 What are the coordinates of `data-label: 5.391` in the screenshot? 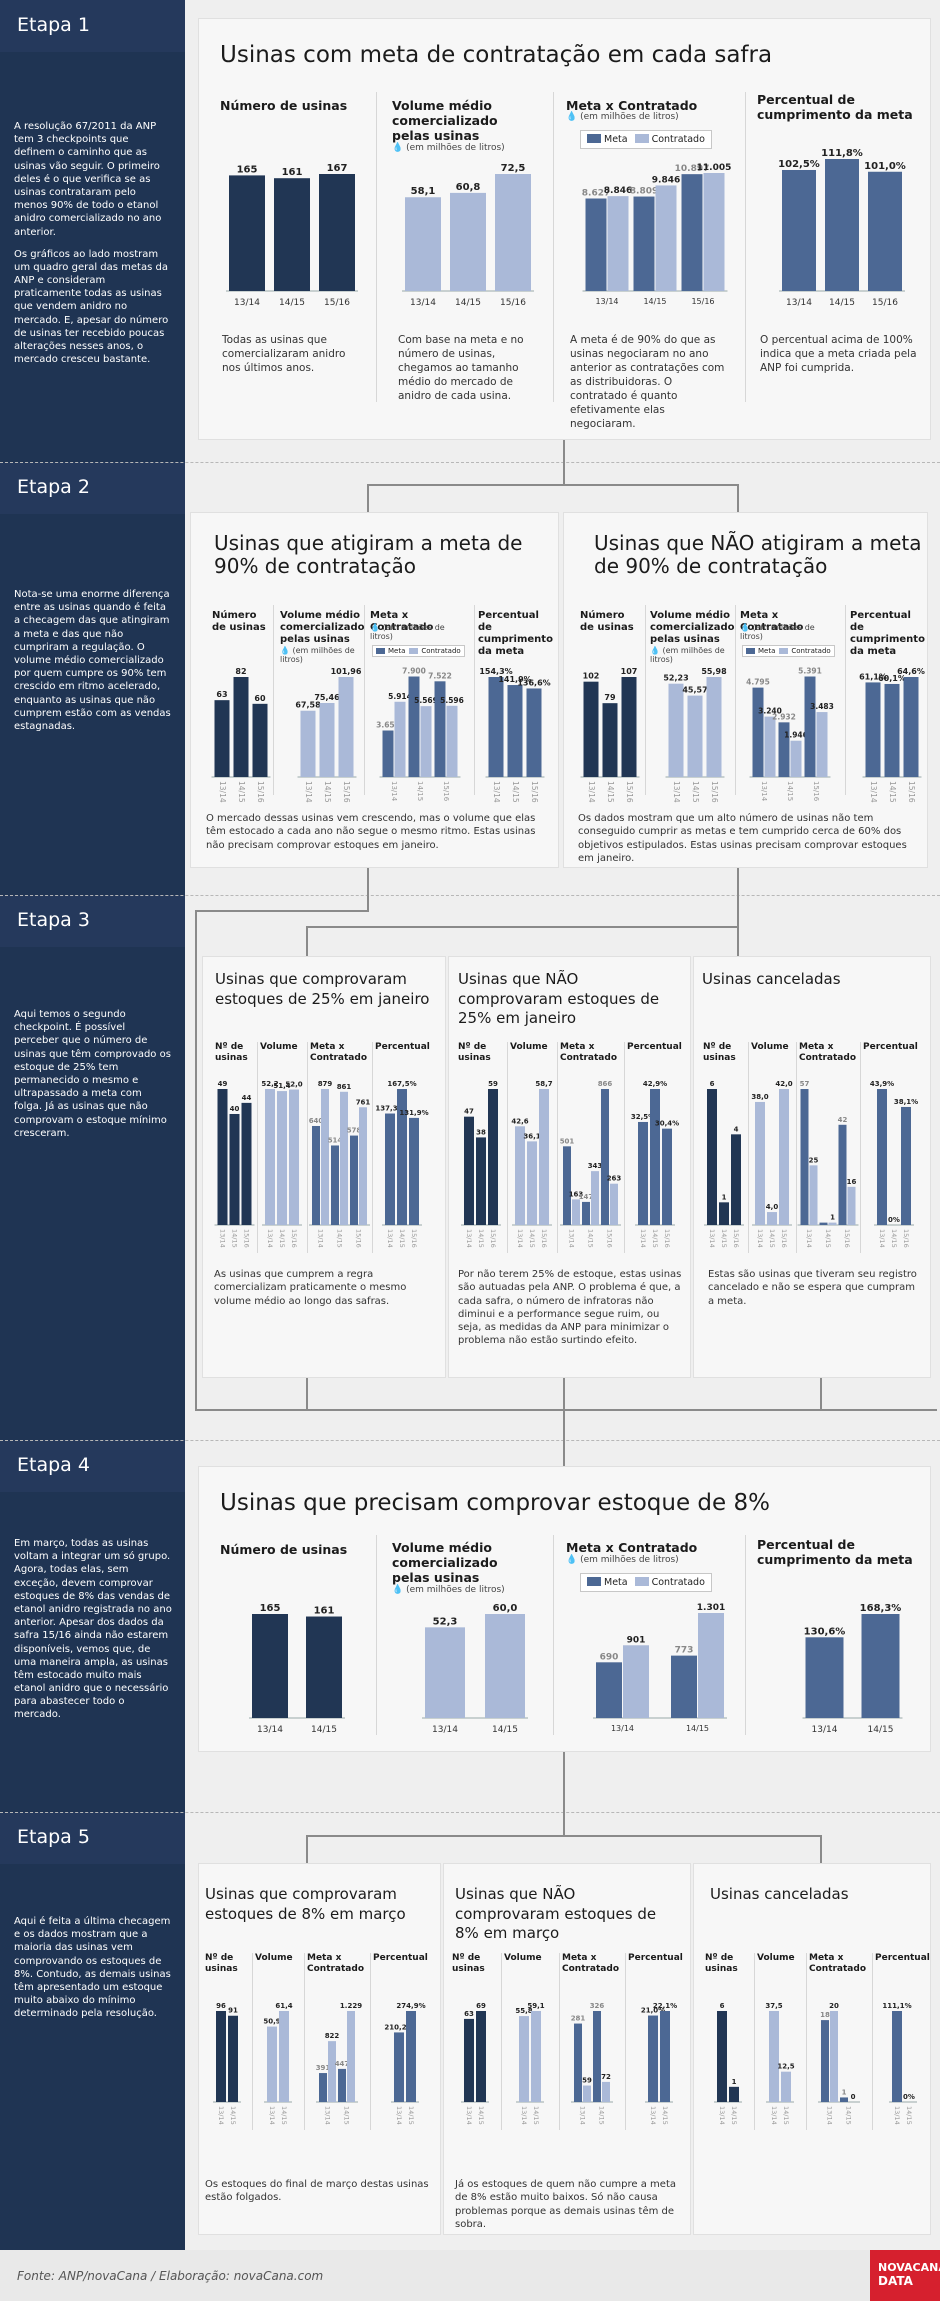 It's located at (810, 671).